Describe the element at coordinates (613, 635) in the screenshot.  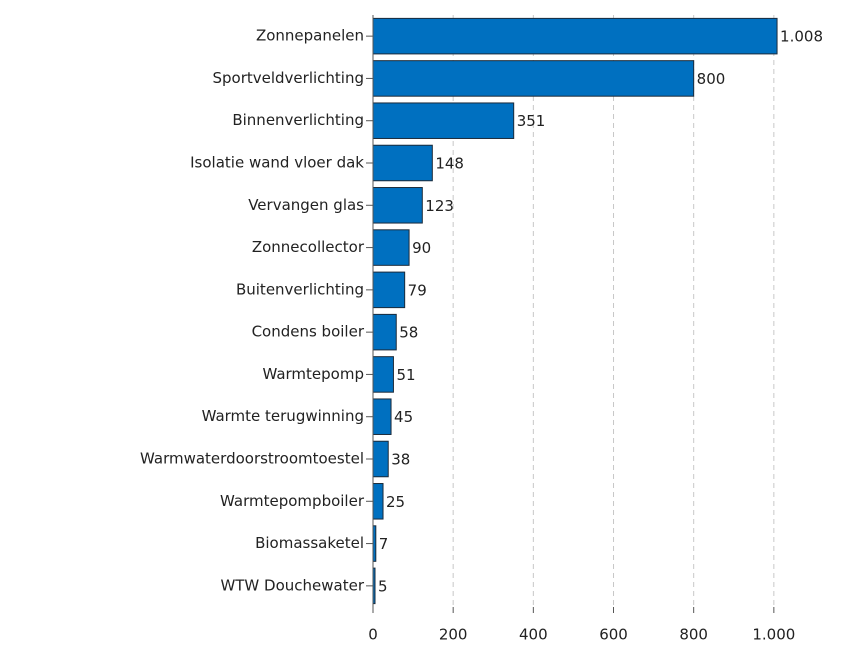
I see `x-tick-label: 600` at that location.